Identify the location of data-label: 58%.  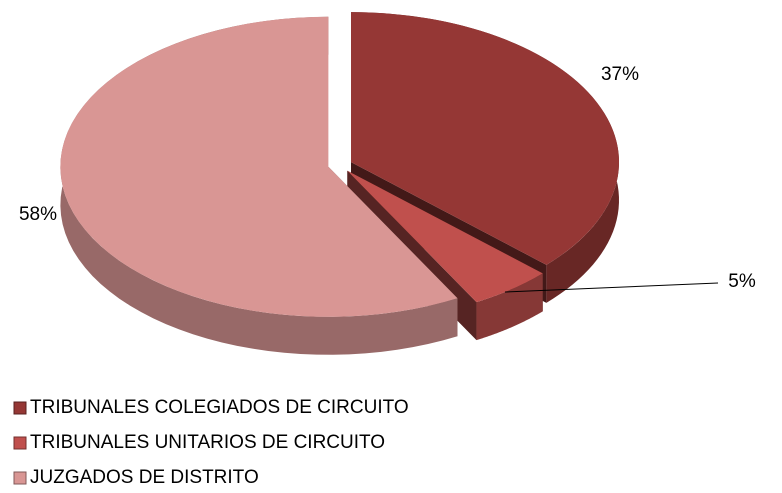
(38, 214).